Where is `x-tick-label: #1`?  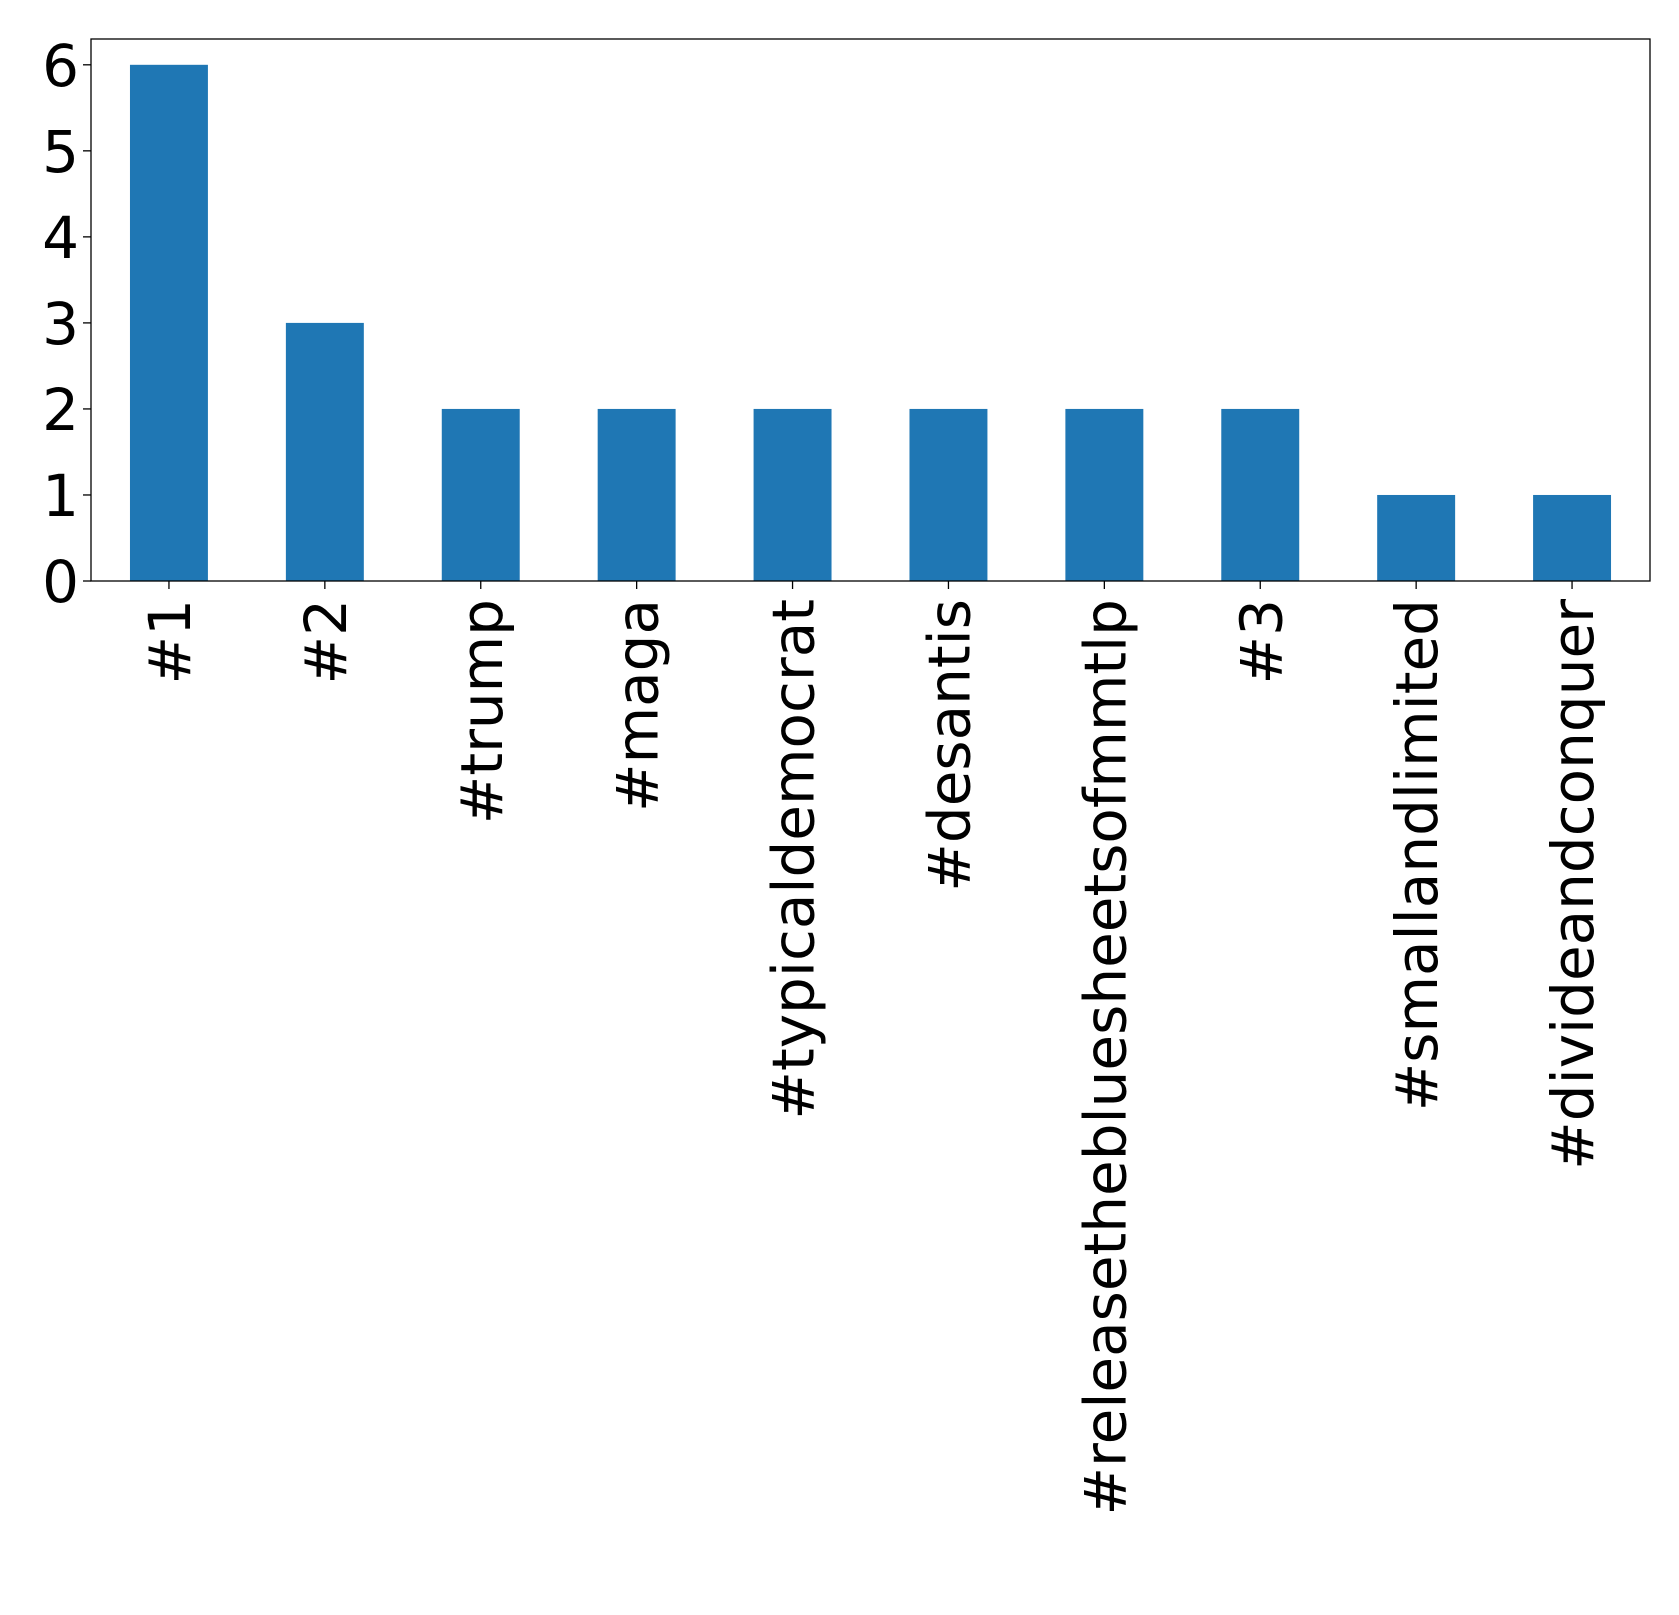
x-tick-label: #1 is located at coordinates (170, 642).